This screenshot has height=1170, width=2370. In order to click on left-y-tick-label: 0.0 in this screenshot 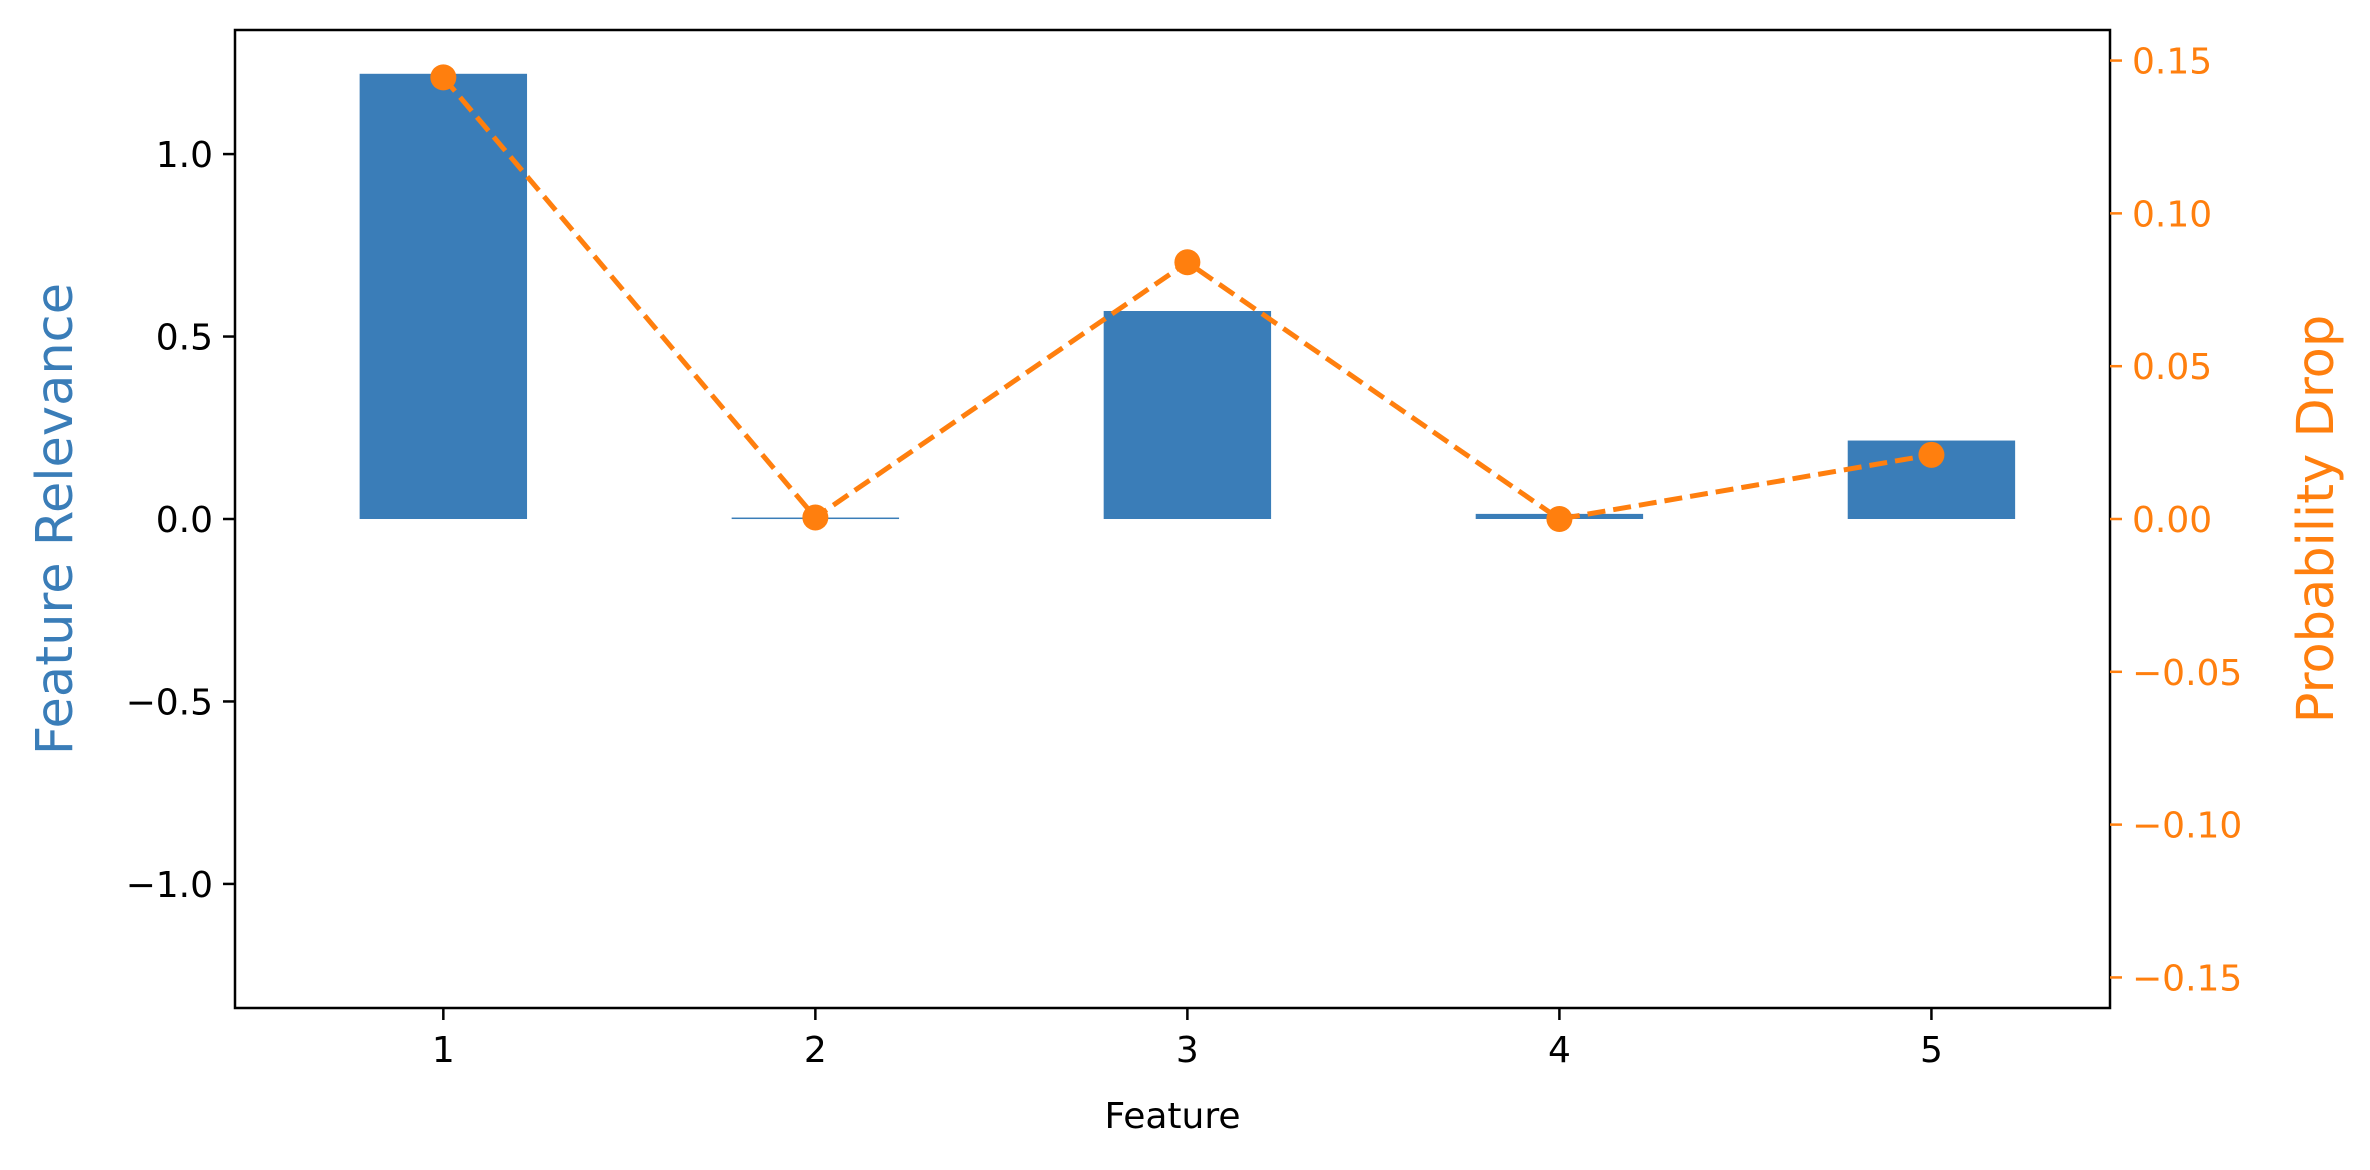, I will do `click(184, 520)`.